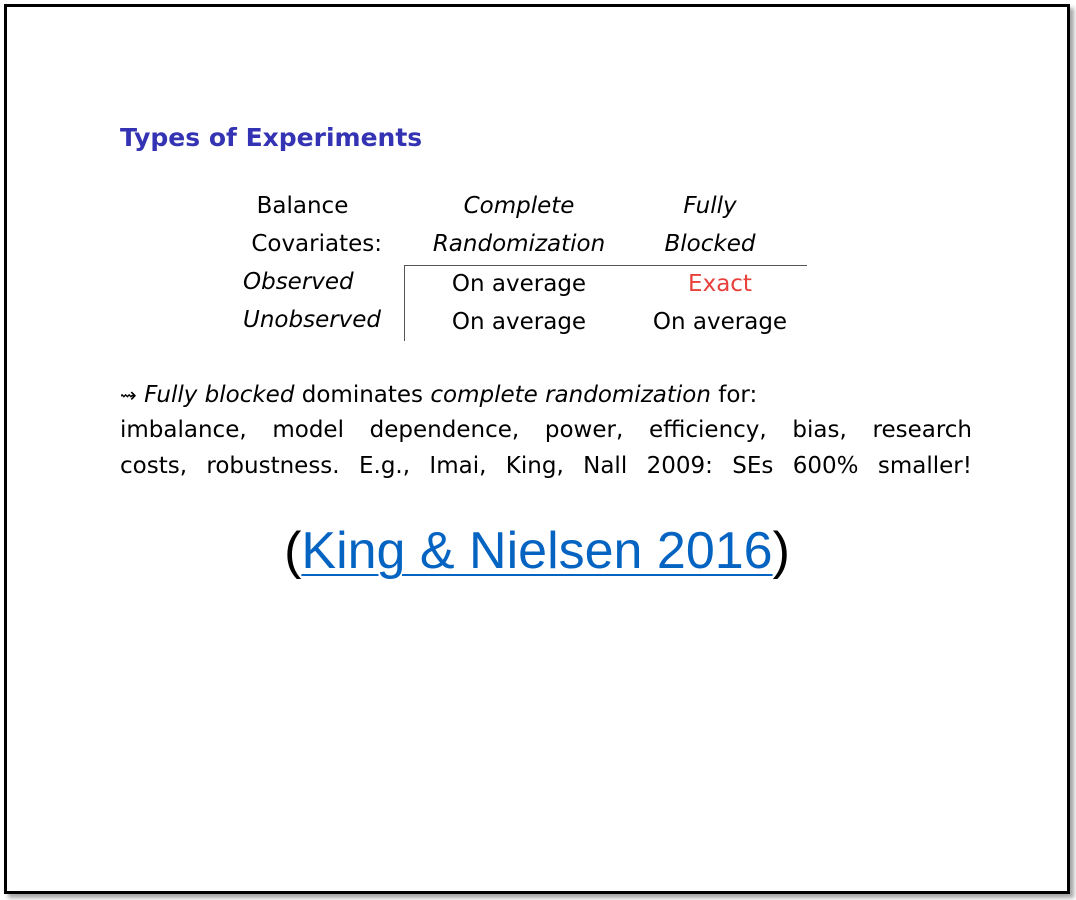 This screenshot has height=900, width=1076. What do you see at coordinates (519, 322) in the screenshot?
I see `cell-unobserved-complete: On average` at bounding box center [519, 322].